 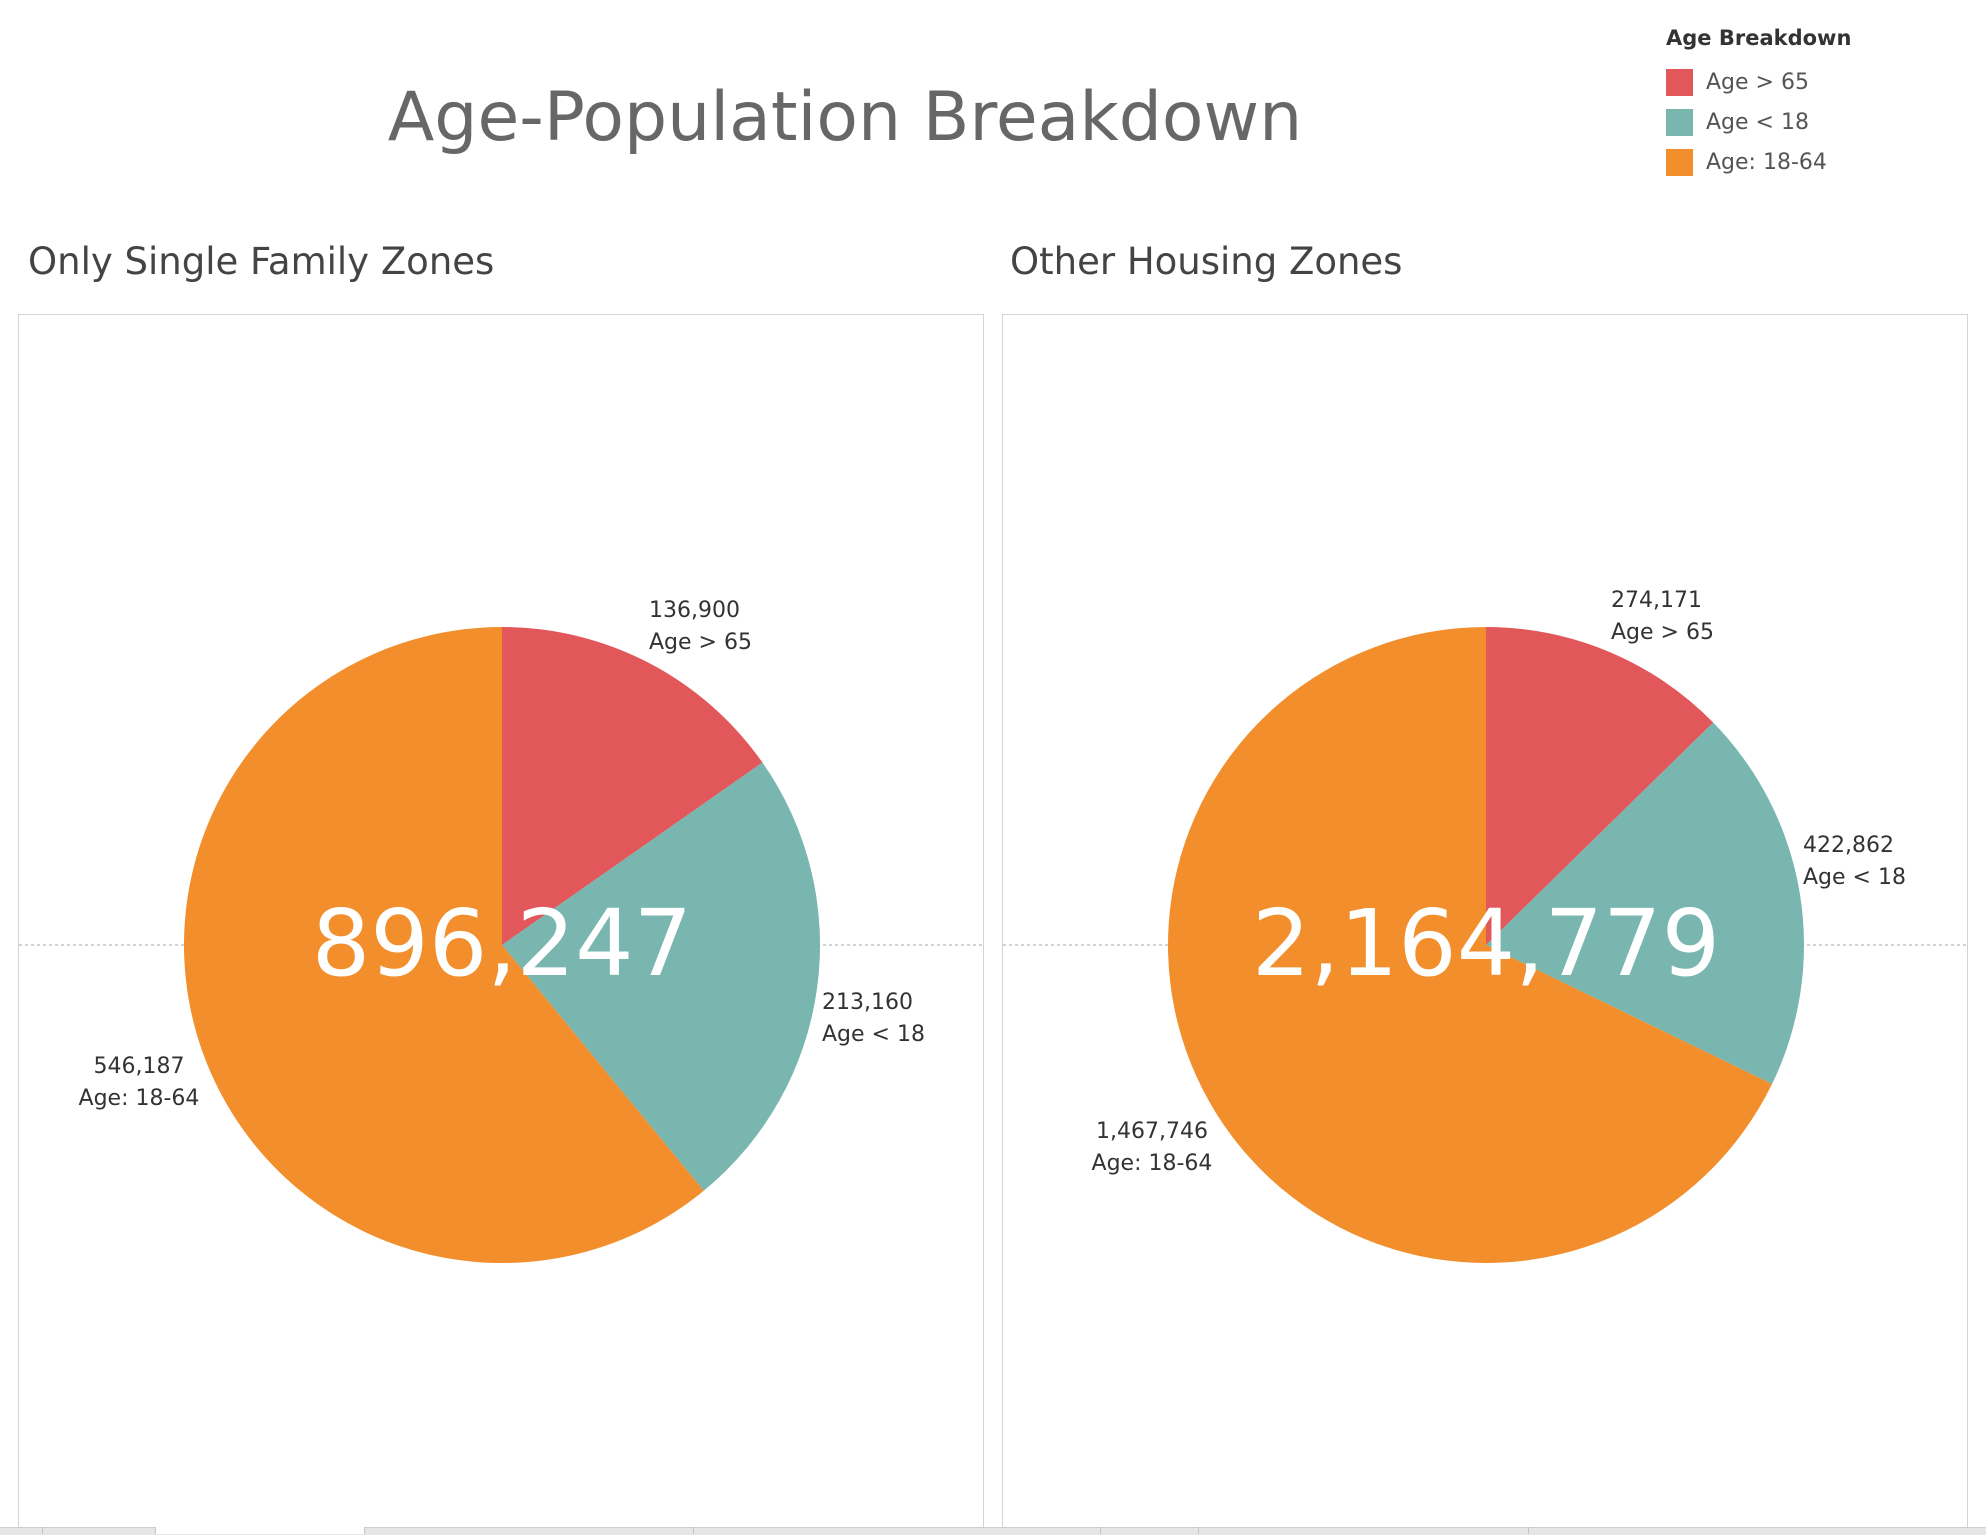 What do you see at coordinates (139, 1066) in the screenshot?
I see `slice-value-label: 546,187` at bounding box center [139, 1066].